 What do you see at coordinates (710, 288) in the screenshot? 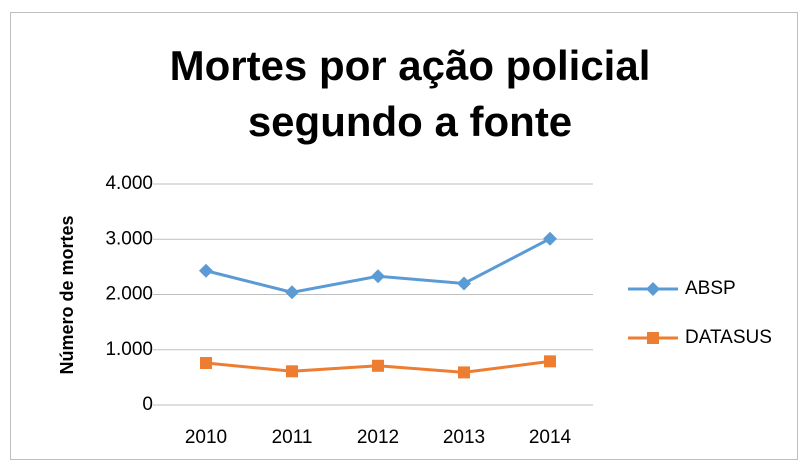
I see `legend-label: ABSP` at bounding box center [710, 288].